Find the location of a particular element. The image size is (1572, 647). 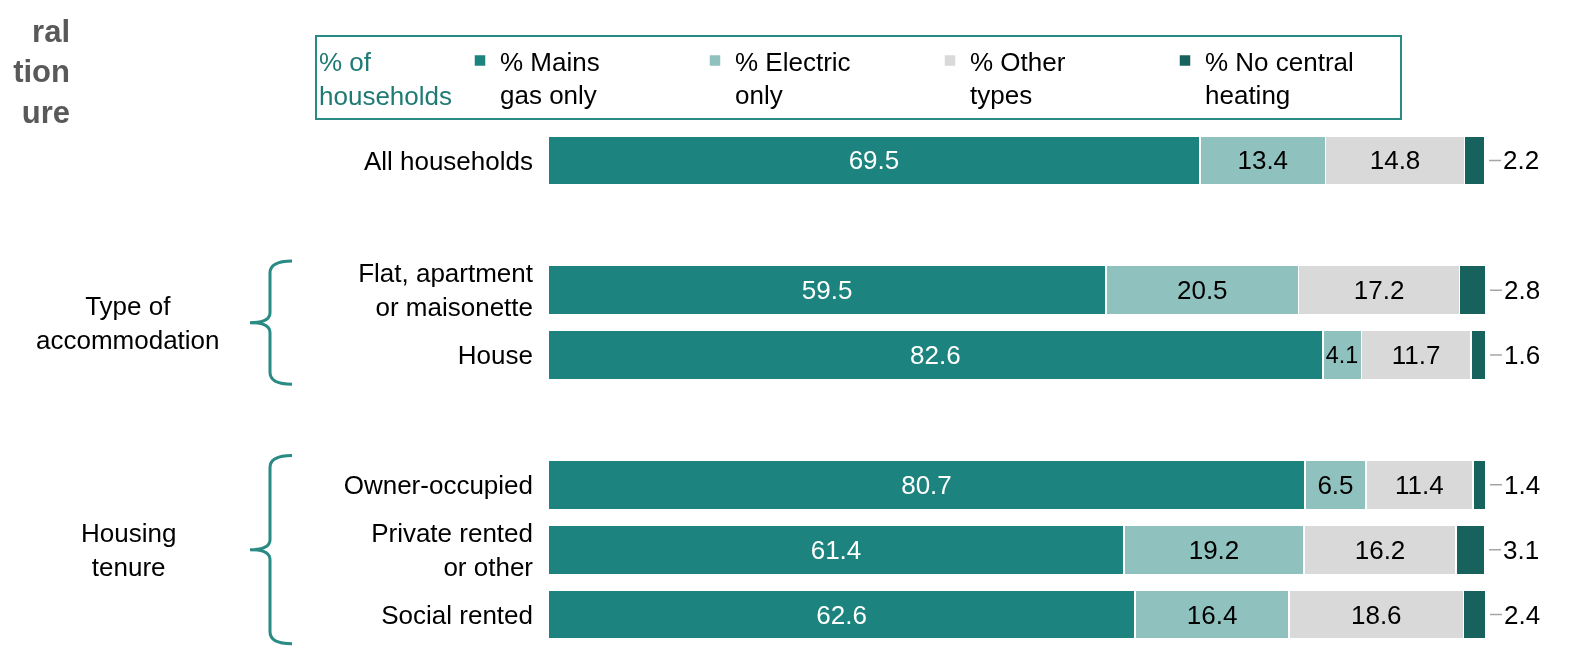

data-label: 16.4 is located at coordinates (1212, 614).